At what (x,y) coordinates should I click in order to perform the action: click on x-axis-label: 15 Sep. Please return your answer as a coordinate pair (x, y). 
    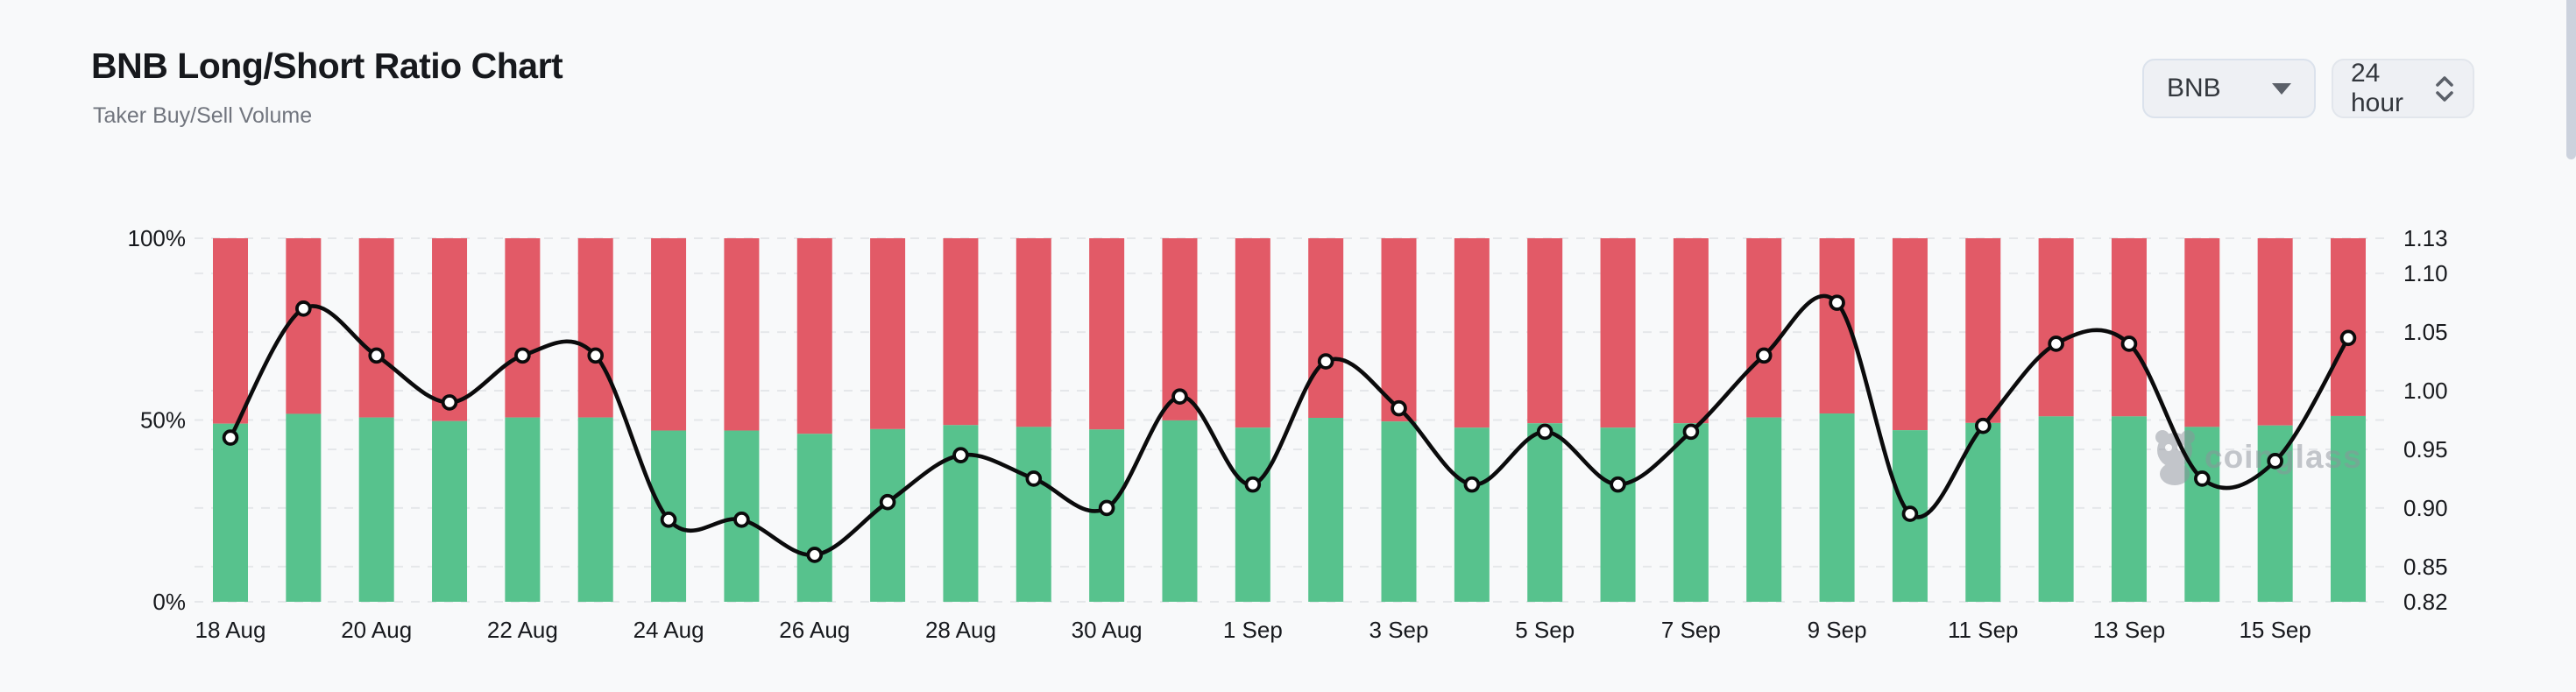
    Looking at the image, I should click on (2275, 630).